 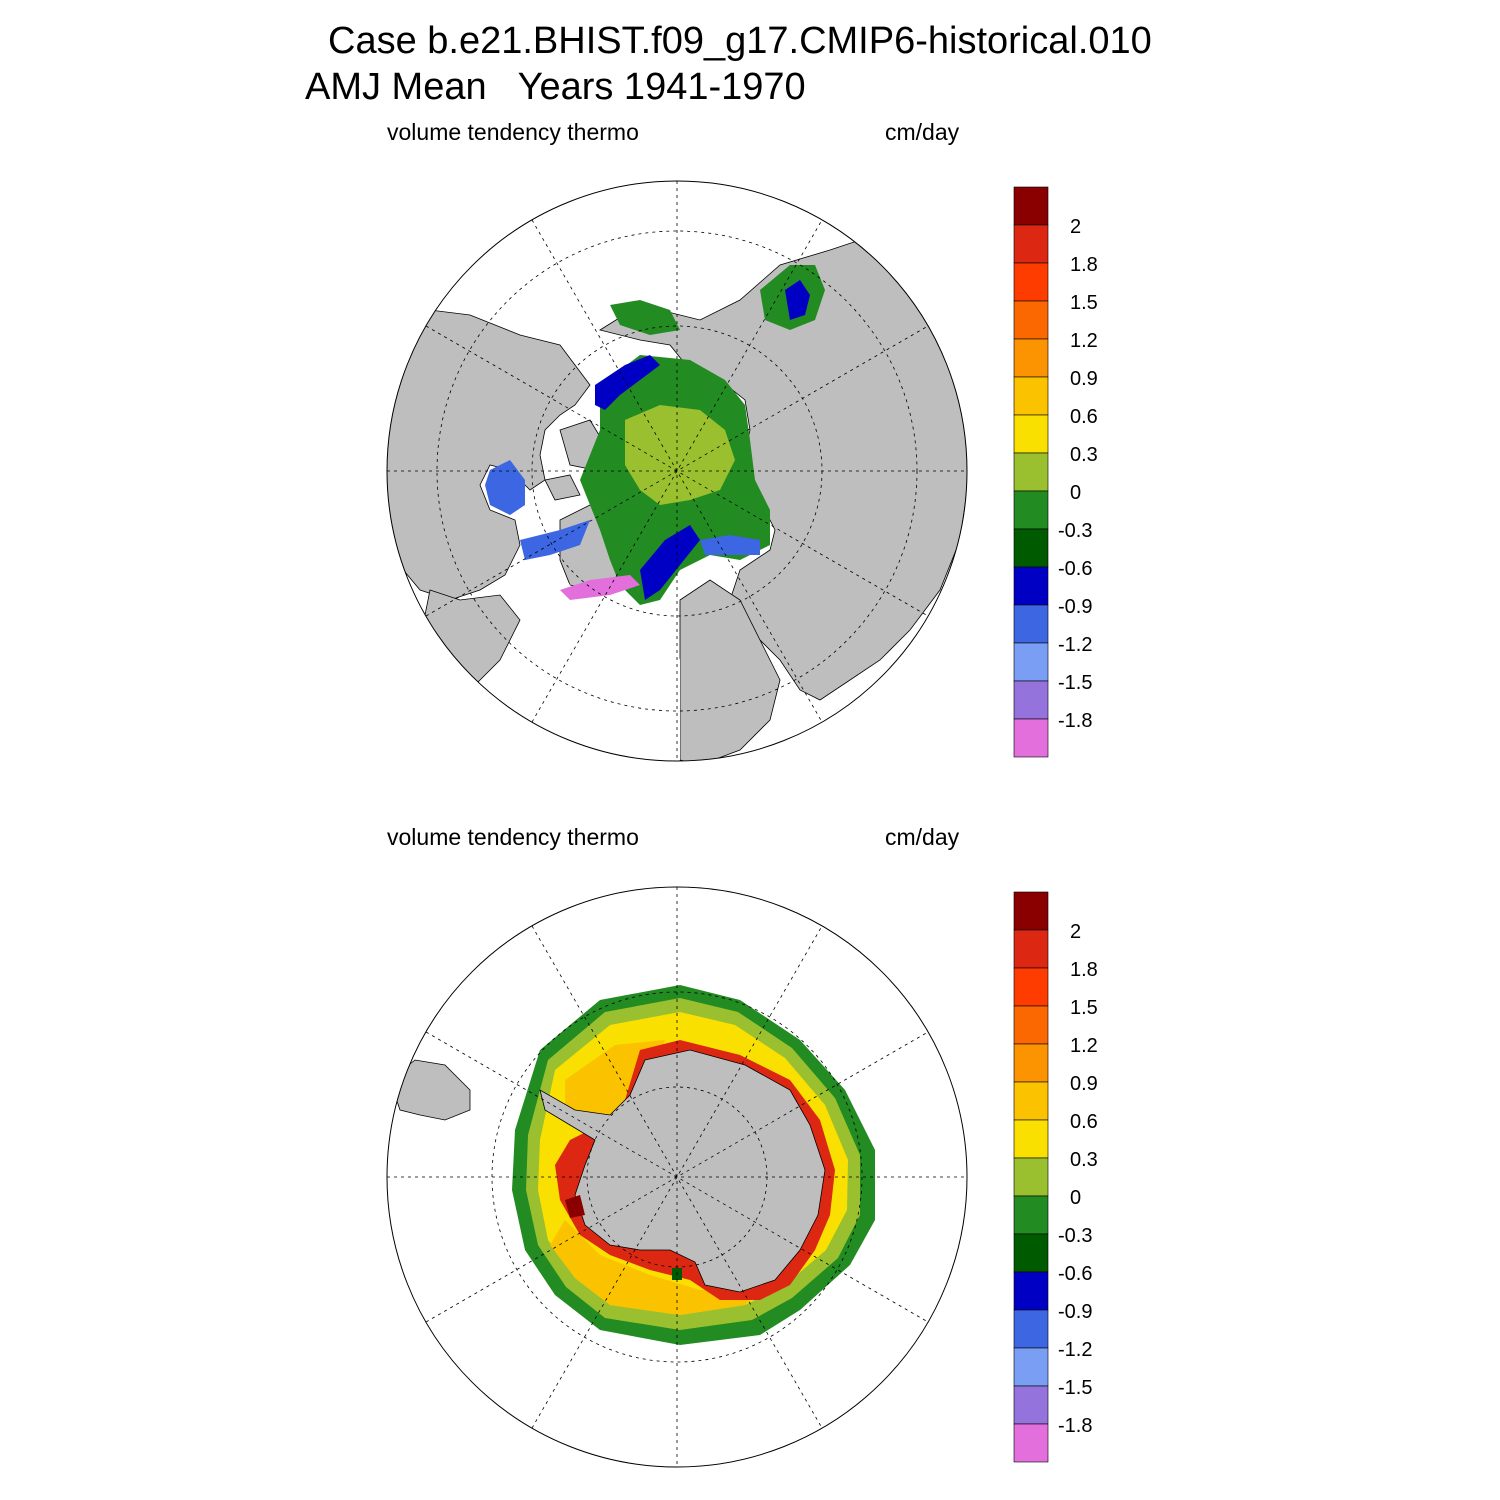 I want to click on sh-colorbar-tick-label: 0.3, so click(x=1084, y=1160).